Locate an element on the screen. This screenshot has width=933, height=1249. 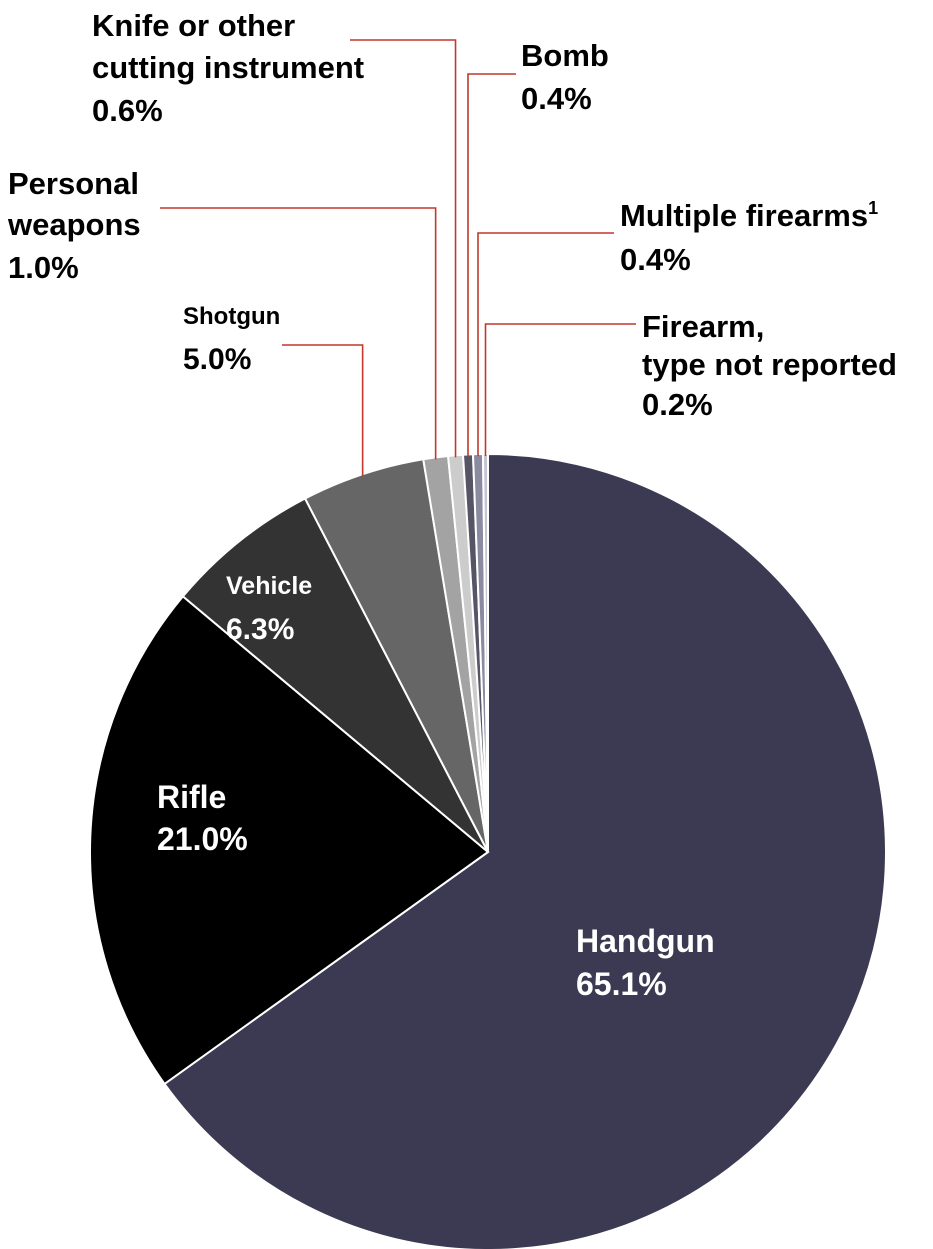
value-handgun: 65.1% is located at coordinates (621, 984).